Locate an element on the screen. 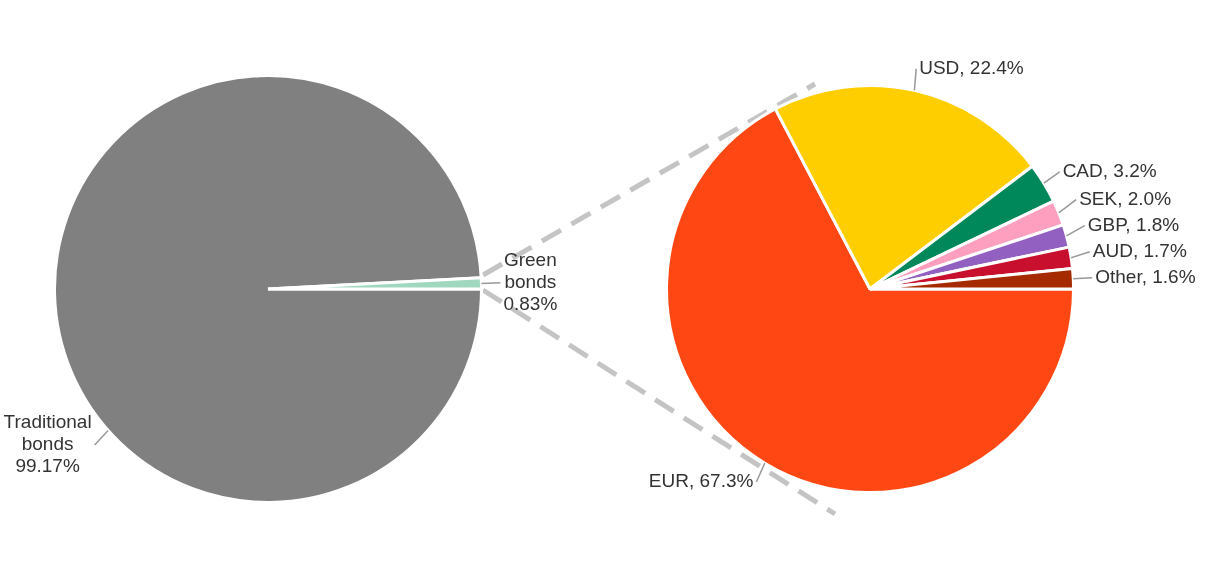 This screenshot has width=1210, height=567. slice-label: Traditional bonds is located at coordinates (47, 433).